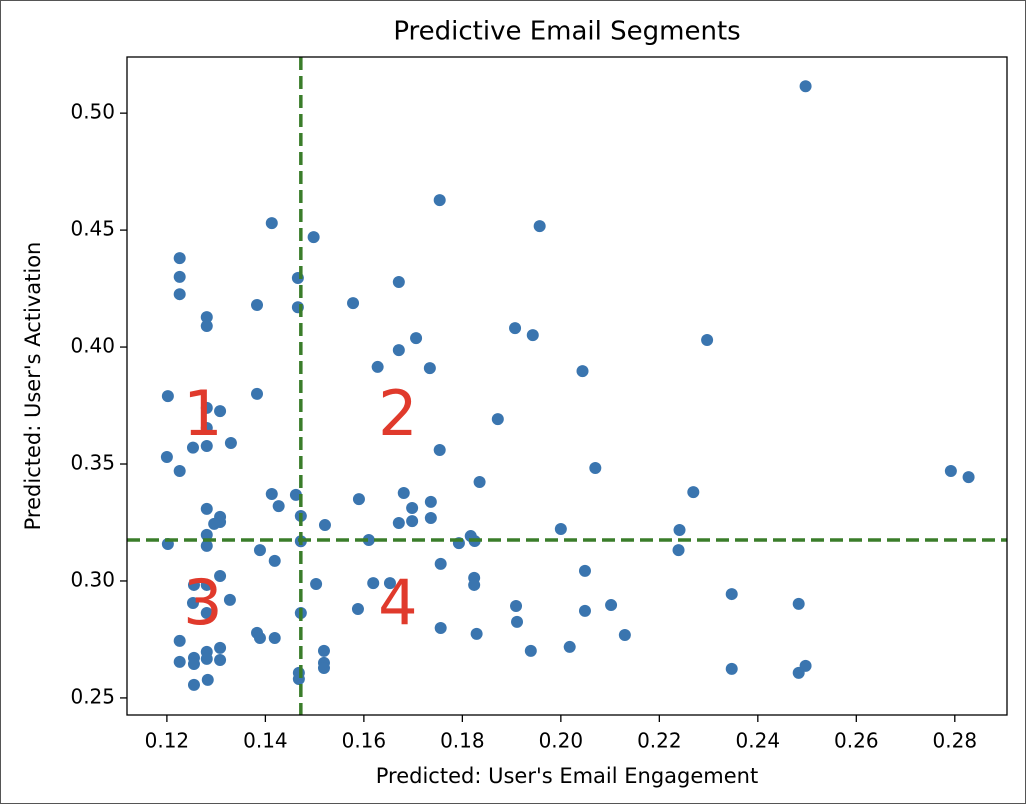 The height and width of the screenshot is (804, 1026). What do you see at coordinates (561, 741) in the screenshot?
I see `x-tick-label: 0.20` at bounding box center [561, 741].